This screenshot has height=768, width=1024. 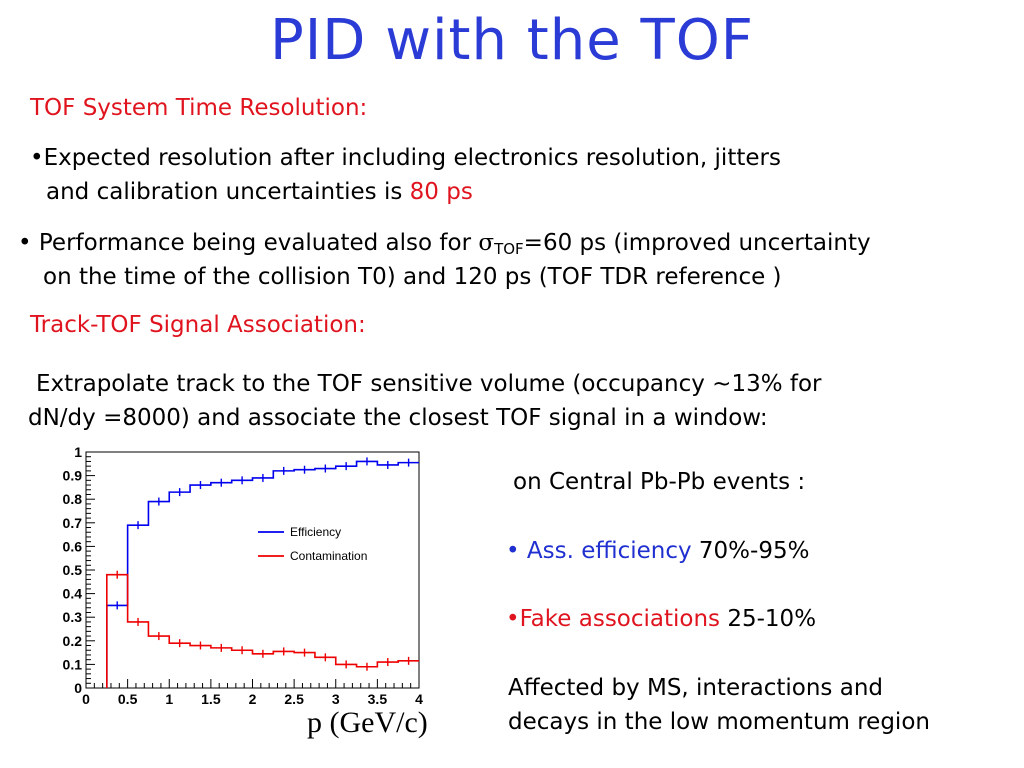 I want to click on y-tick-label: 0.2, so click(x=73, y=641).